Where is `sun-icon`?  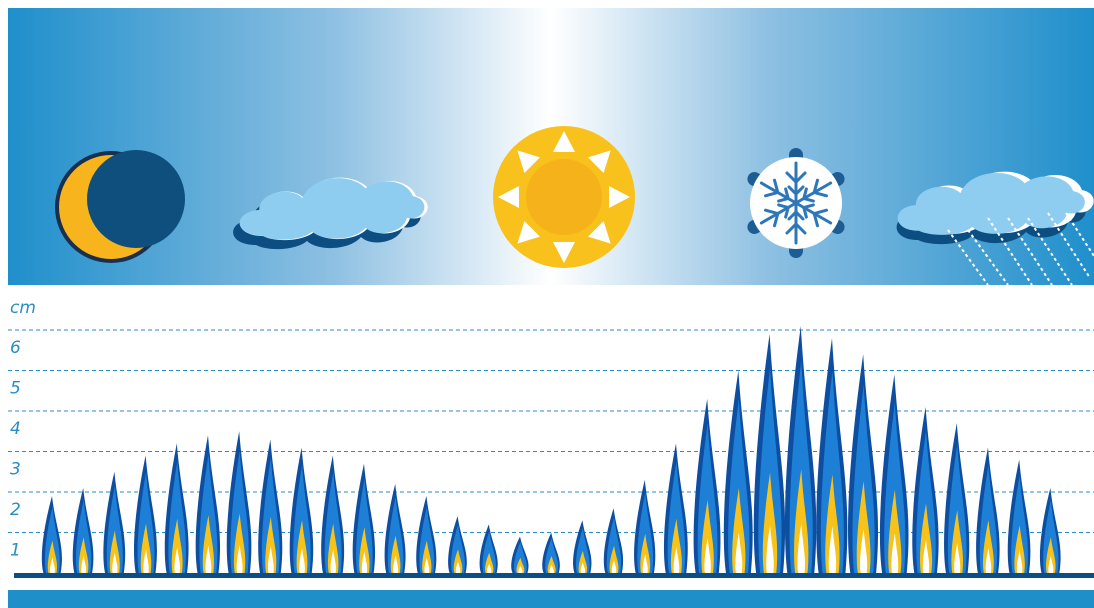
sun-icon is located at coordinates (564, 197).